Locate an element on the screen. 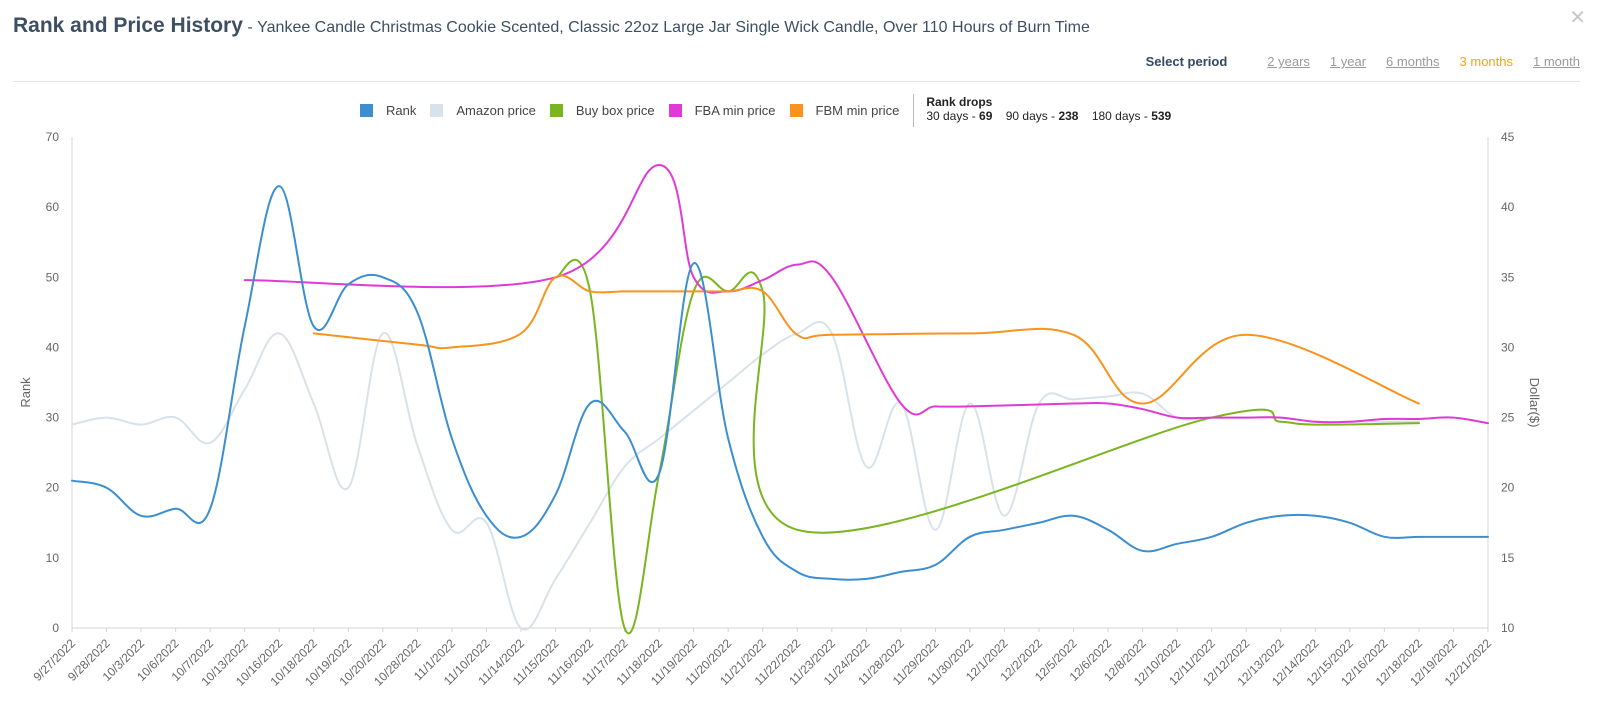  y-right-tick-label: 20 is located at coordinates (1508, 488).